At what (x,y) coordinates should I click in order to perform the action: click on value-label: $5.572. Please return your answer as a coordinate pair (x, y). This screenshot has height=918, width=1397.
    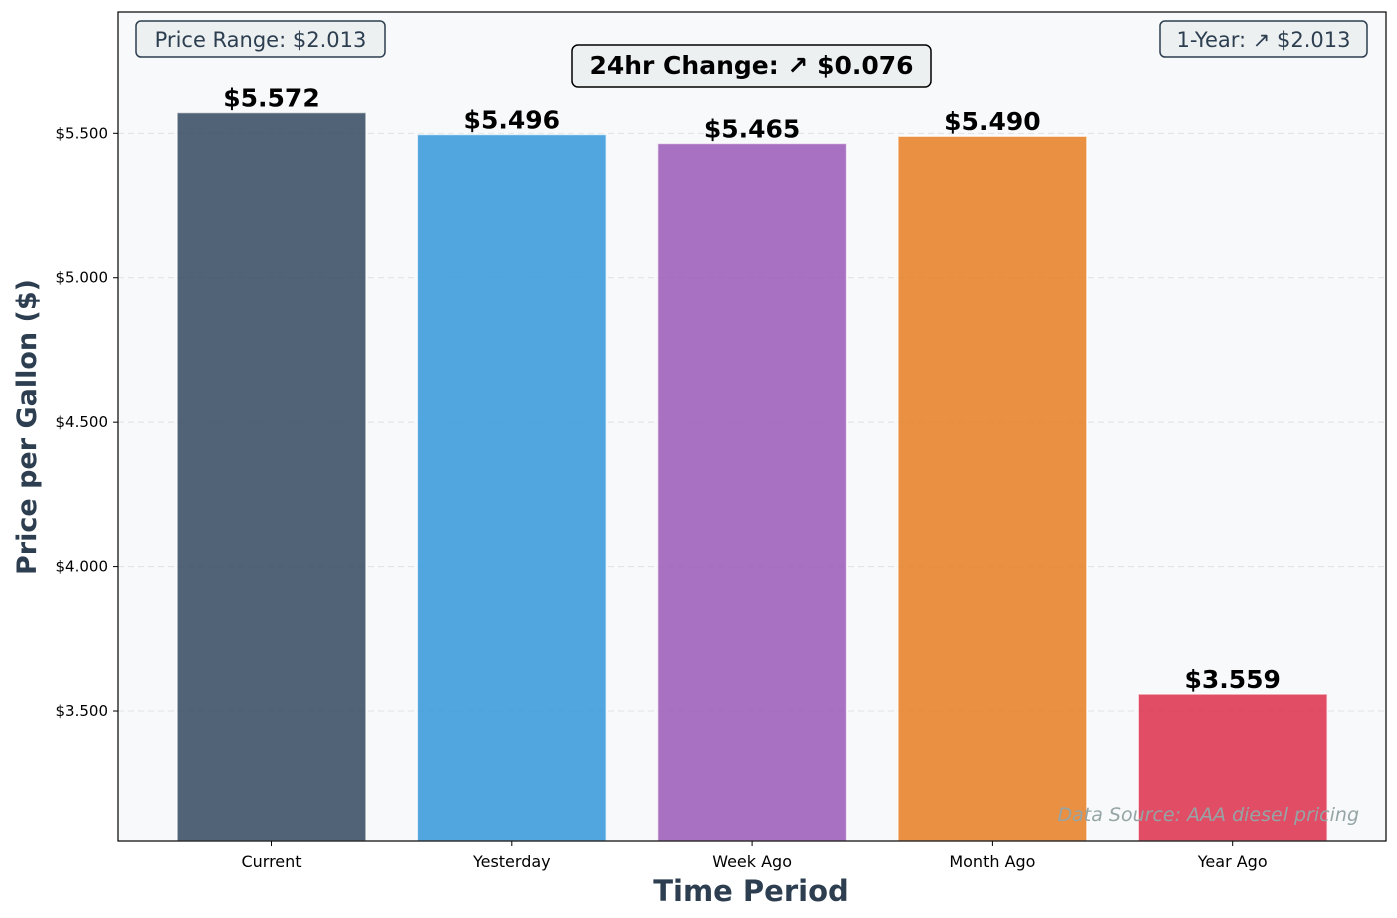
    Looking at the image, I should click on (271, 98).